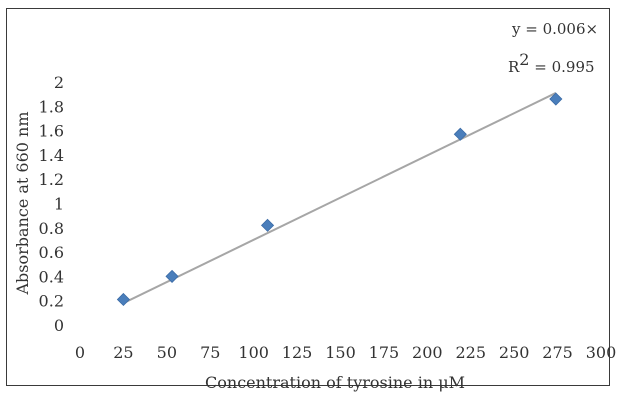 This screenshot has width=619, height=396. What do you see at coordinates (210, 352) in the screenshot?
I see `x-tick-label: 75` at bounding box center [210, 352].